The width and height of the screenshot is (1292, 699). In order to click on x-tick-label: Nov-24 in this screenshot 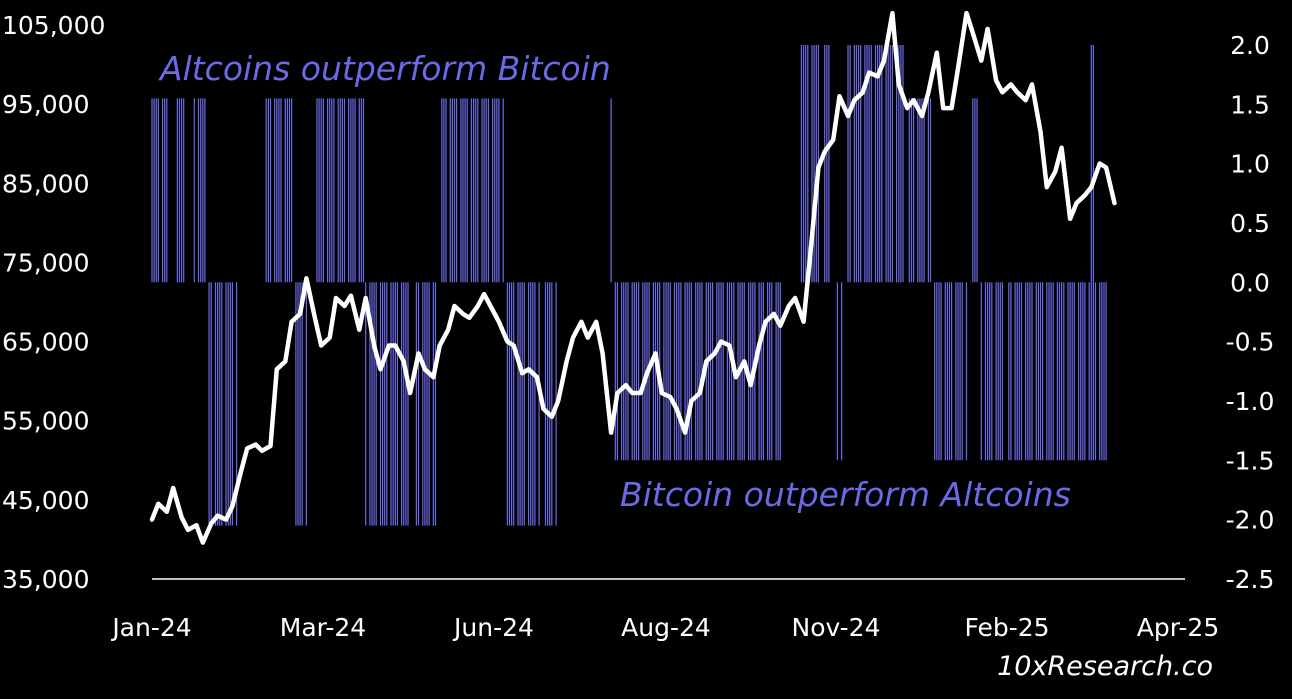, I will do `click(836, 627)`.